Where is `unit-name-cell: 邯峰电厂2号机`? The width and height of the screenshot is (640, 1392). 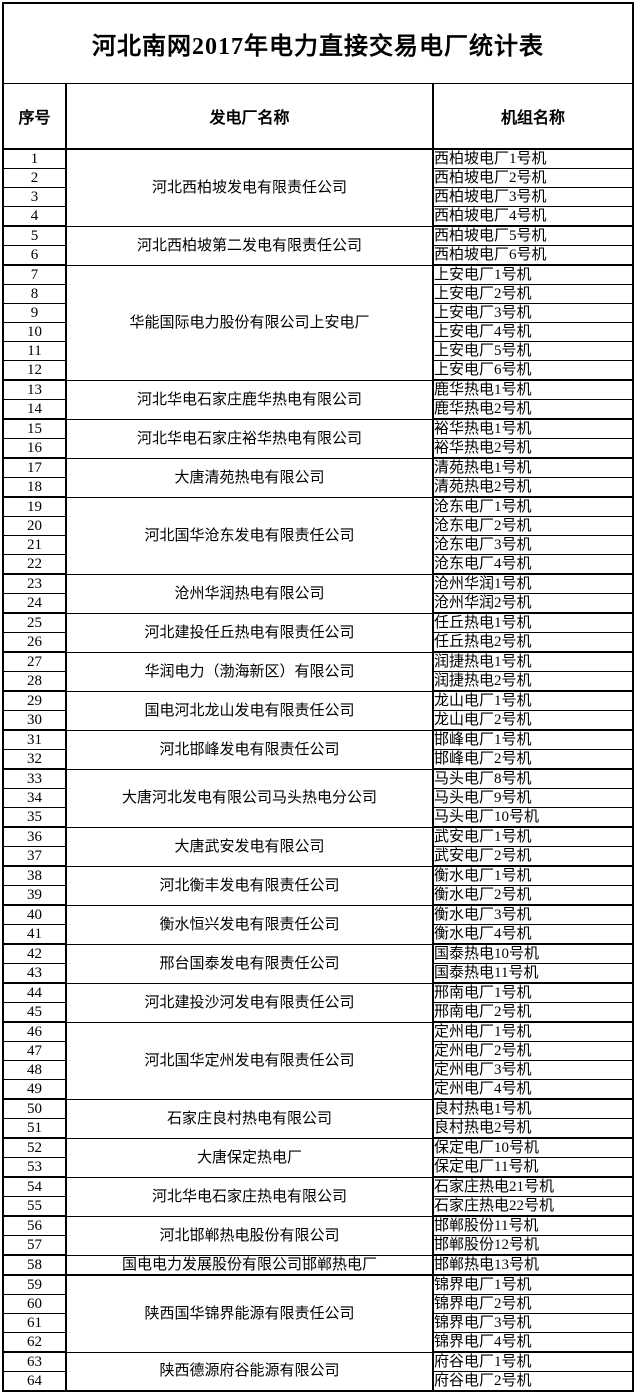
unit-name-cell: 邯峰电厂2号机 is located at coordinates (533, 759).